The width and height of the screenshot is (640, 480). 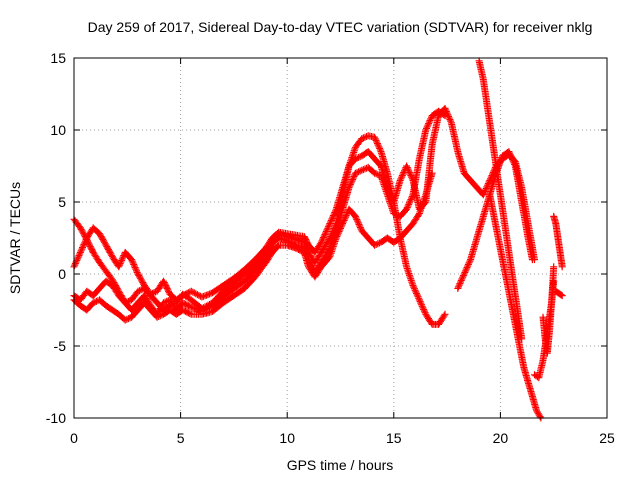 I want to click on x-tick-label: 20, so click(x=501, y=438).